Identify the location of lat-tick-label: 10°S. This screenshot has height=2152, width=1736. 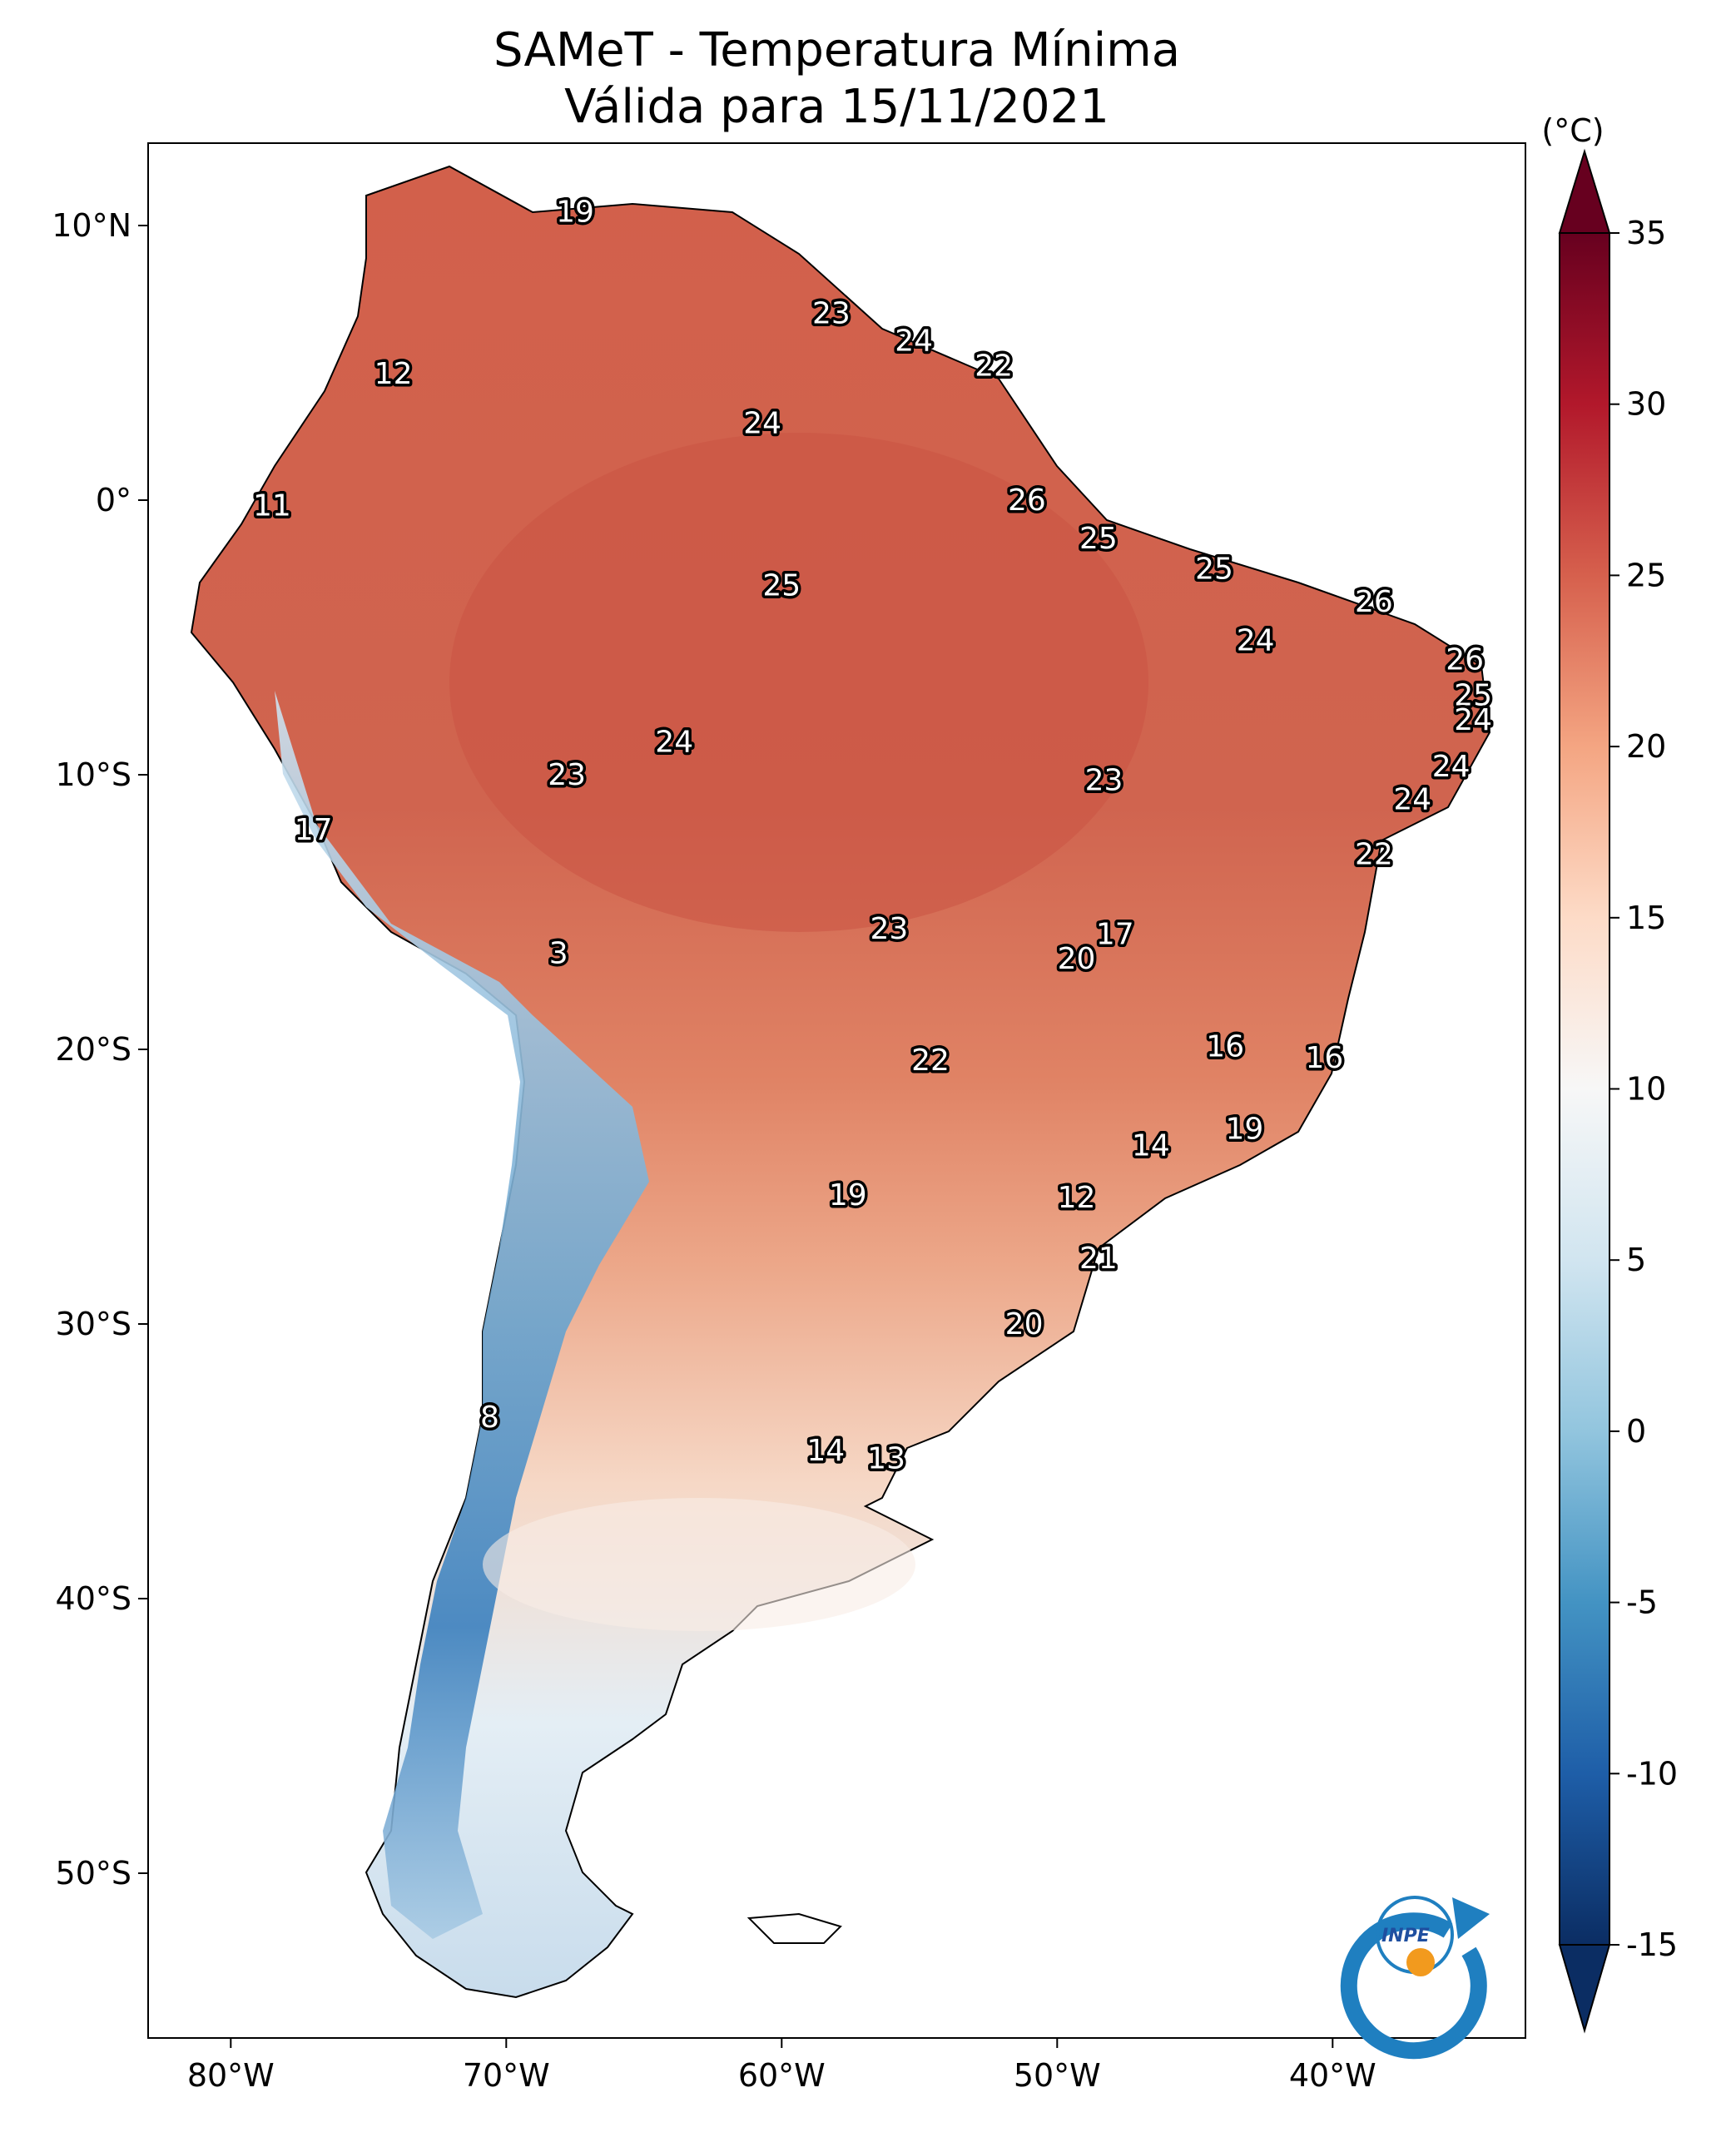
(94, 774).